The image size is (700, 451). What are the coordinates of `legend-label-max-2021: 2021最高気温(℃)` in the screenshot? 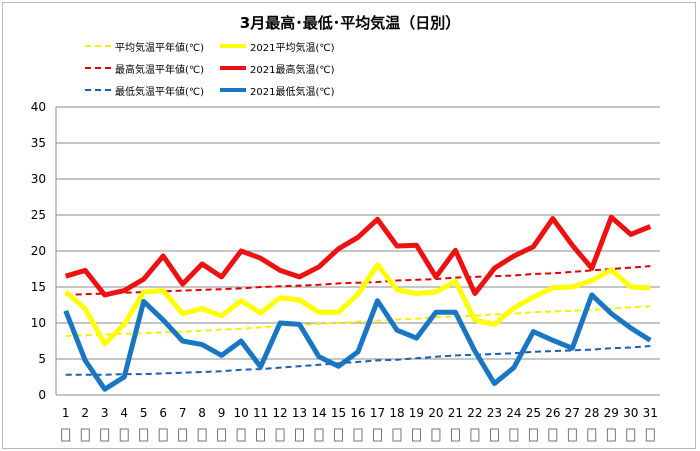 It's located at (292, 70).